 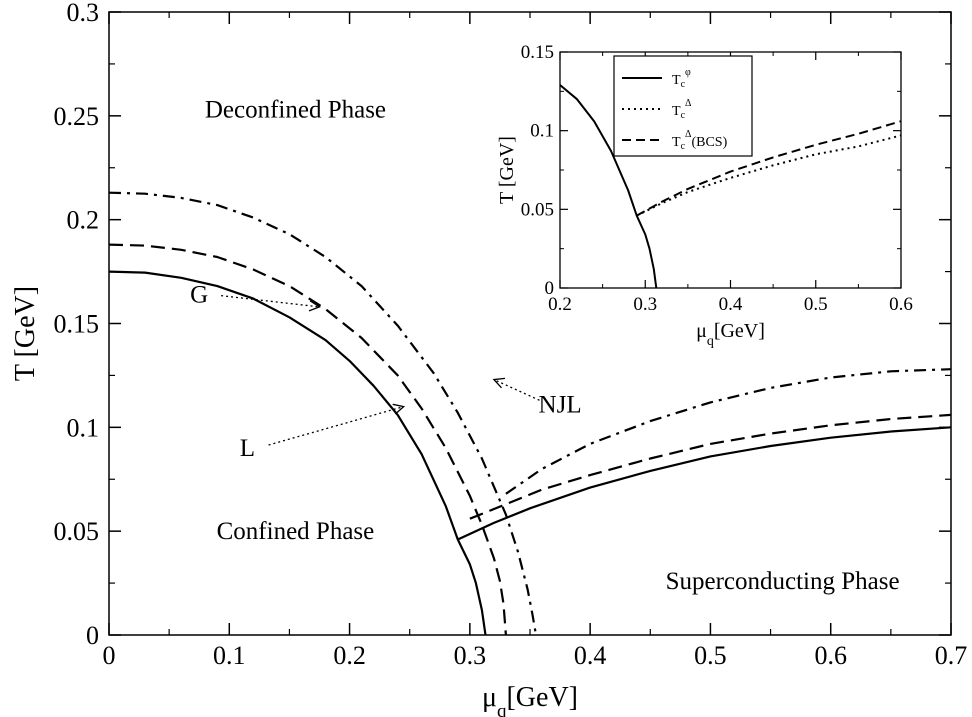 What do you see at coordinates (25, 333) in the screenshot?
I see `y-axis-title: T [GeV]` at bounding box center [25, 333].